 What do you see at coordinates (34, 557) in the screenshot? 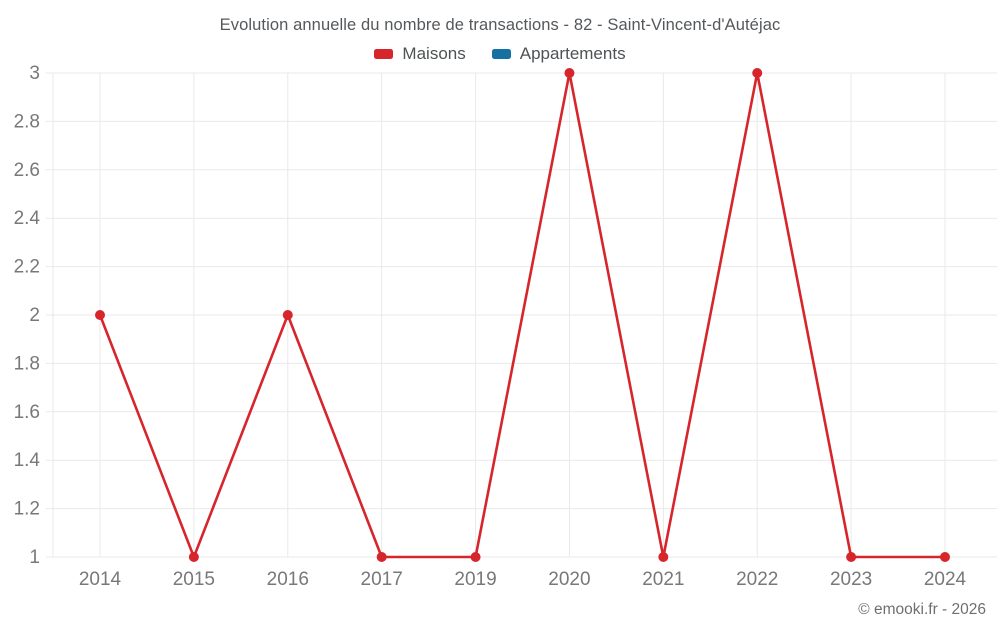
I see `y-tick-label: 1` at bounding box center [34, 557].